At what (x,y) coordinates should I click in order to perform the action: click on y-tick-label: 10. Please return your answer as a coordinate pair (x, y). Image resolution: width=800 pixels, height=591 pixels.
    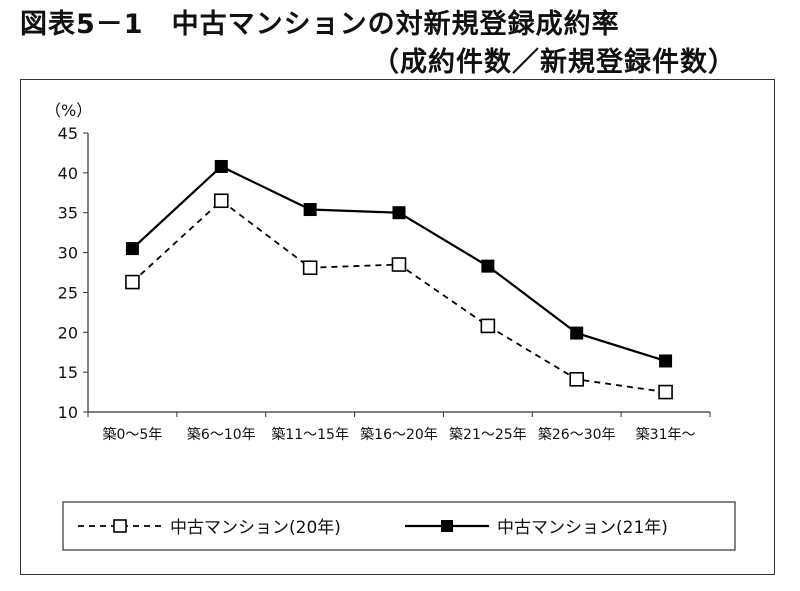
    Looking at the image, I should click on (68, 412).